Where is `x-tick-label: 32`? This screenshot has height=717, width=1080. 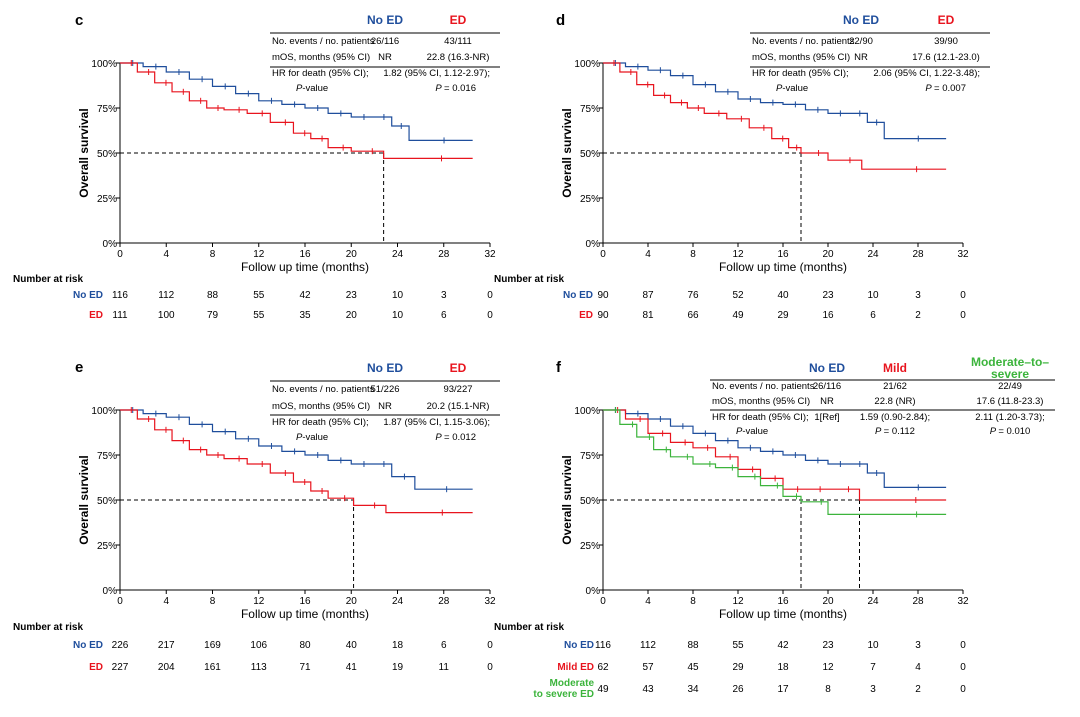
x-tick-label: 32 is located at coordinates (490, 254).